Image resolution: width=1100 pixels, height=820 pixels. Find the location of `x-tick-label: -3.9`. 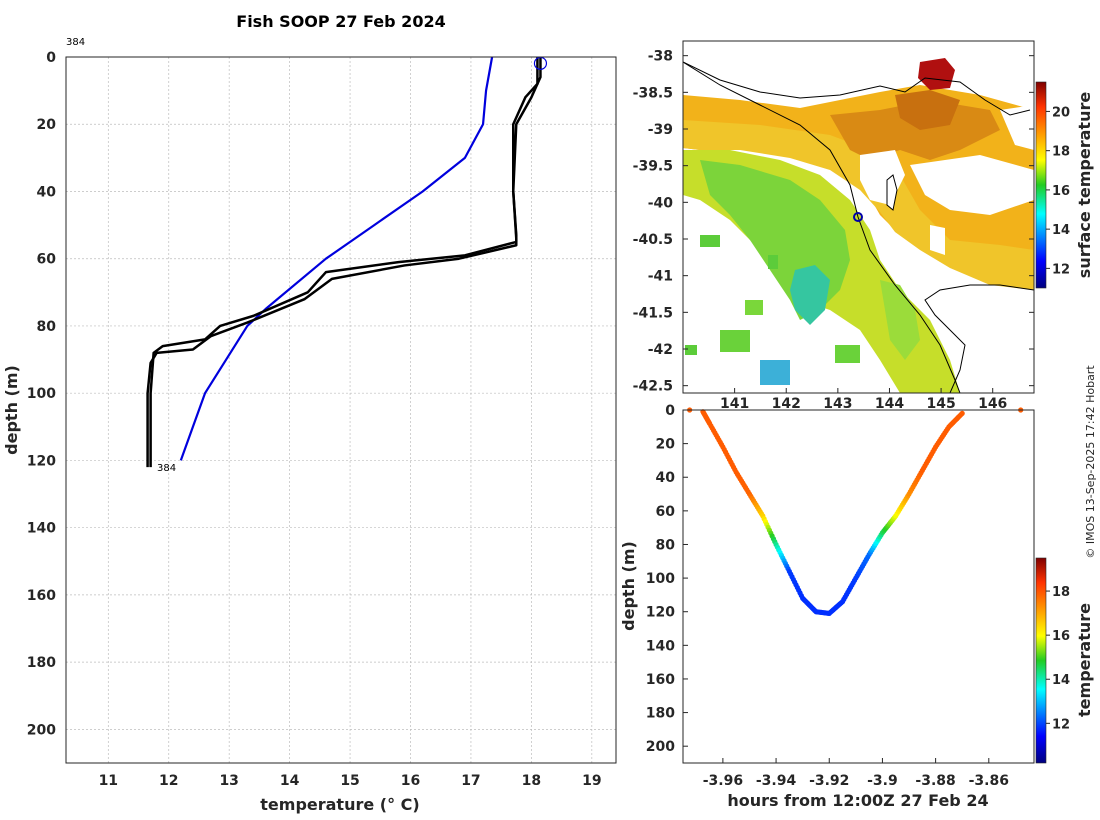

x-tick-label: -3.9 is located at coordinates (882, 781).